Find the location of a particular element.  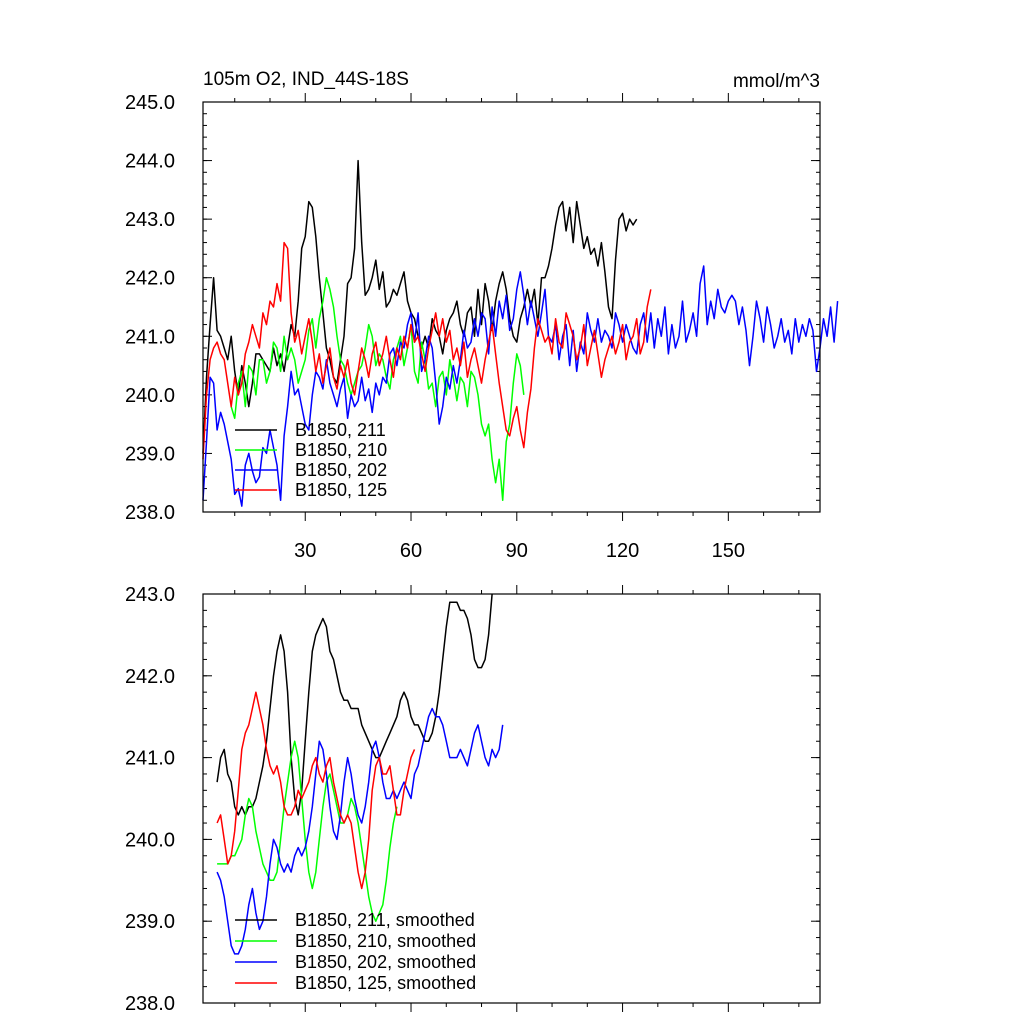

x-tick-label: 90 is located at coordinates (517, 551).